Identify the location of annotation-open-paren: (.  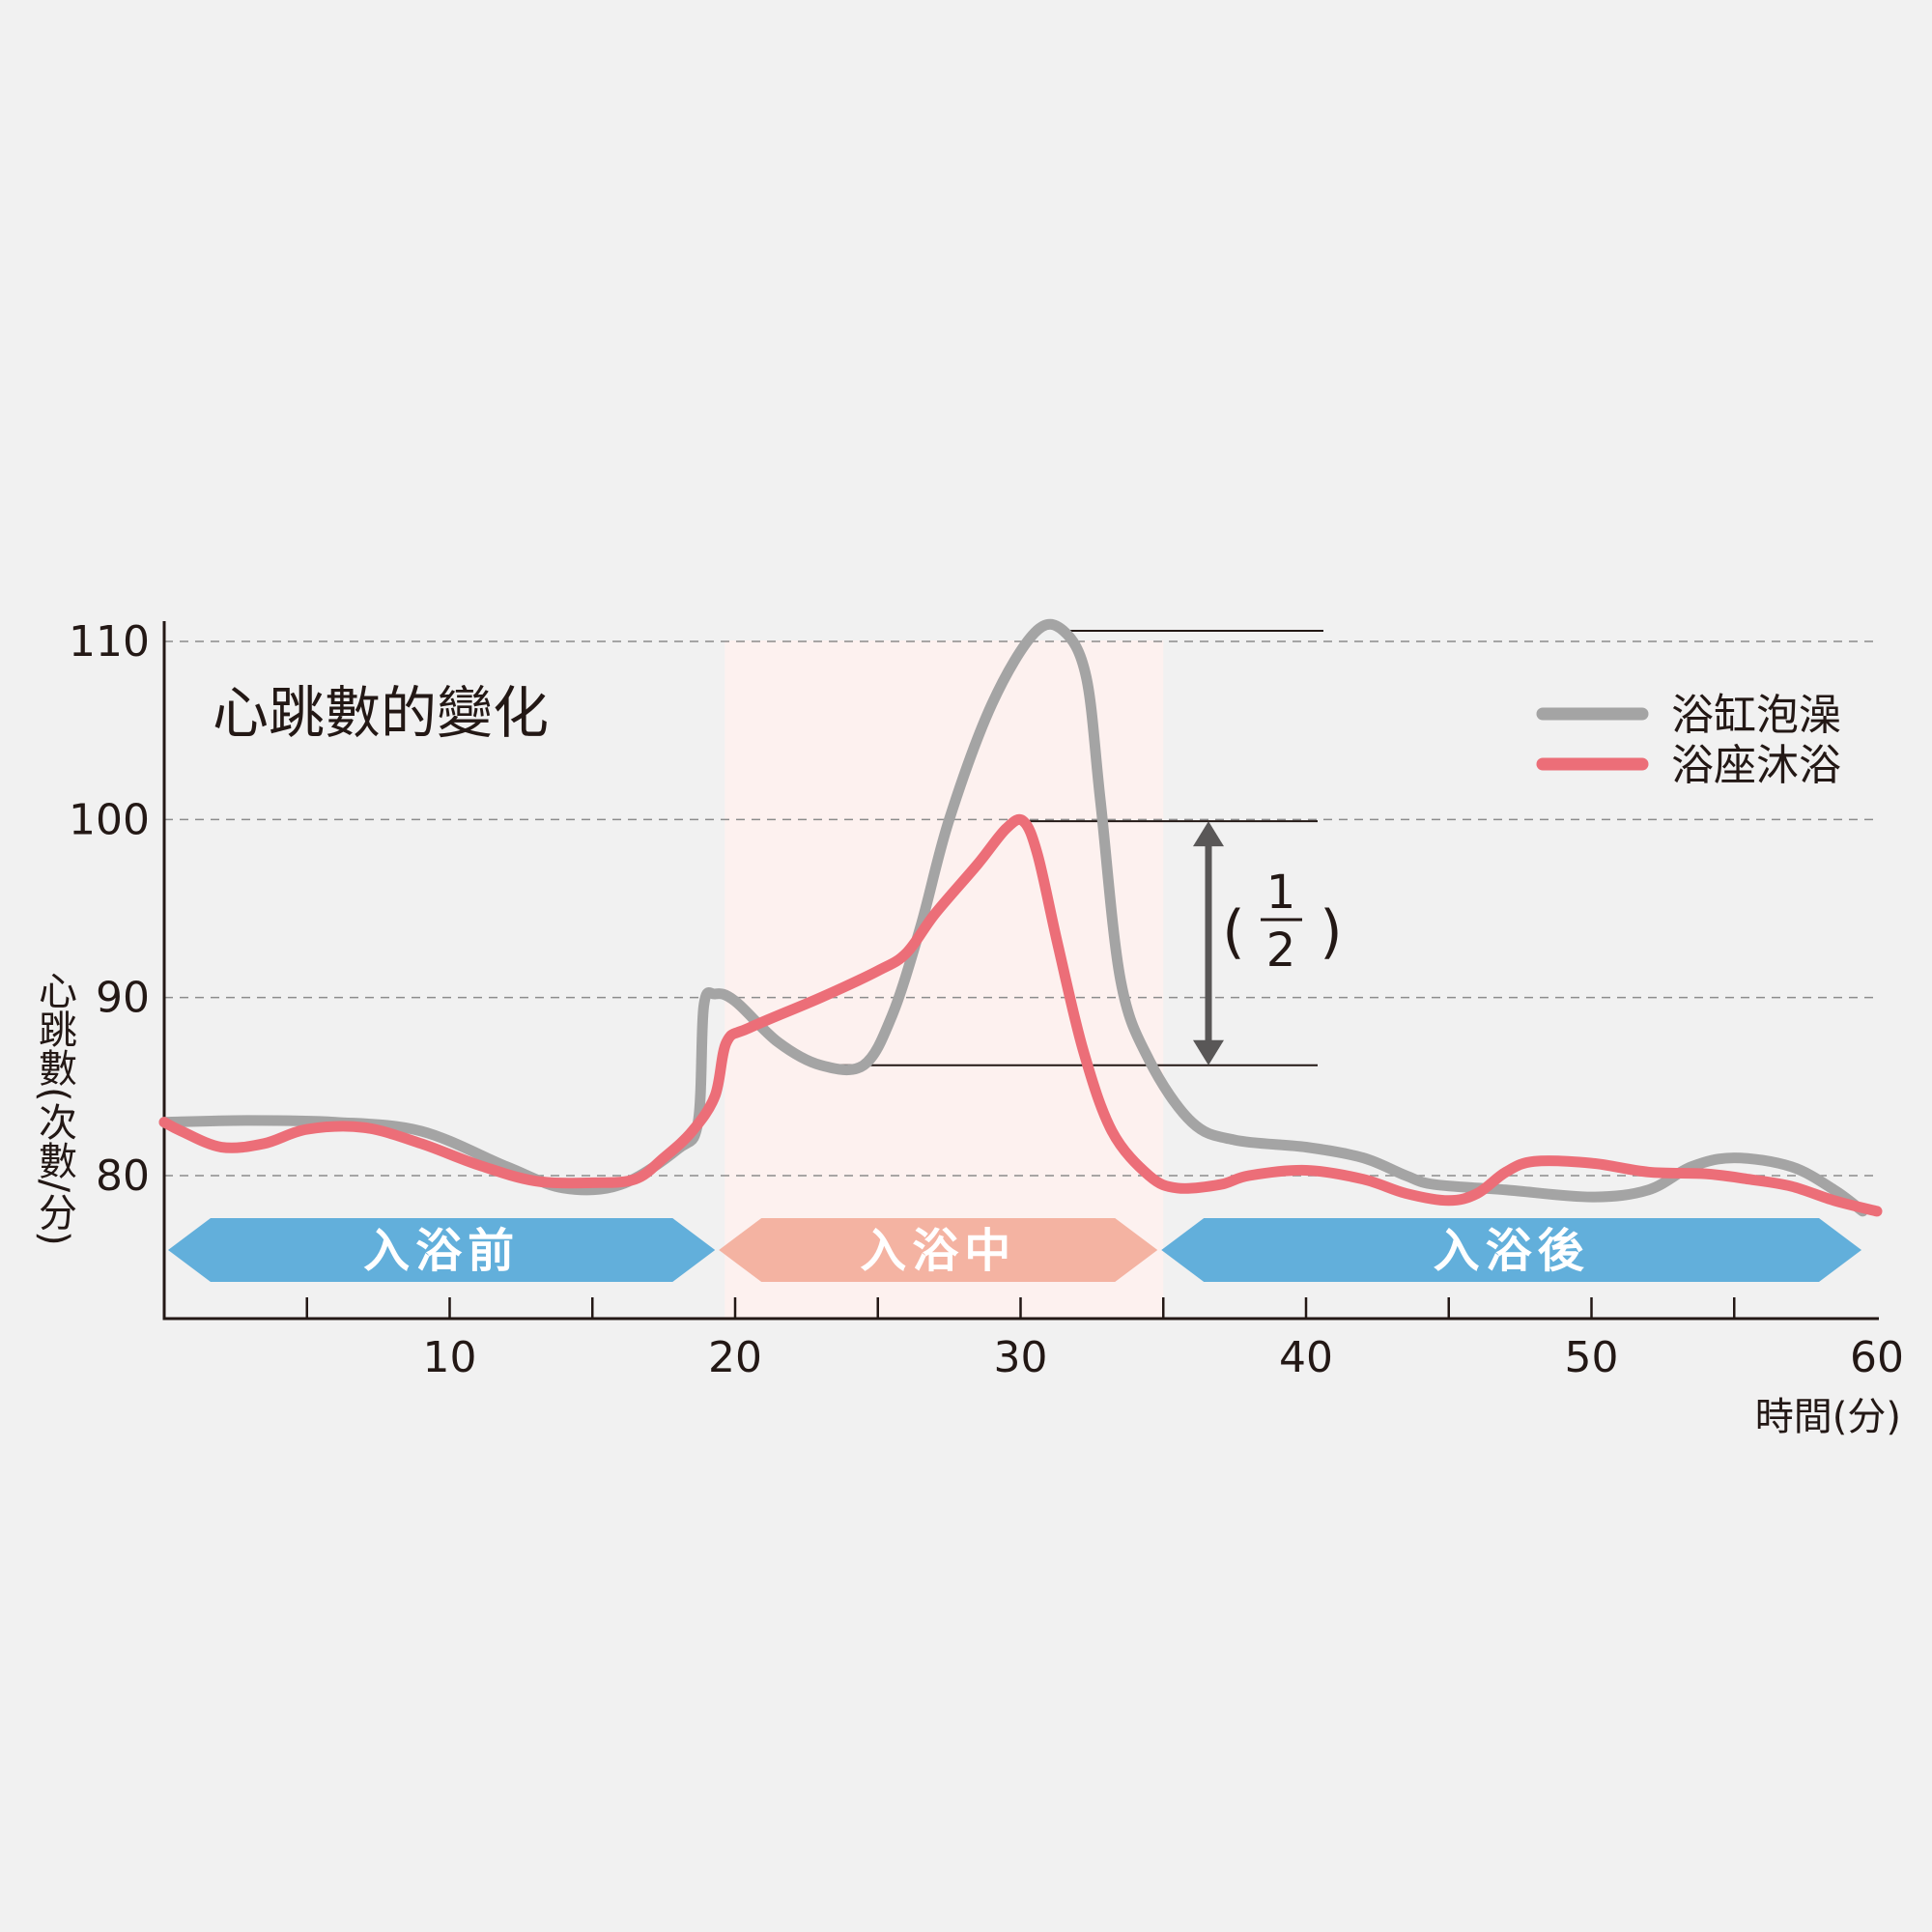
(1233, 932).